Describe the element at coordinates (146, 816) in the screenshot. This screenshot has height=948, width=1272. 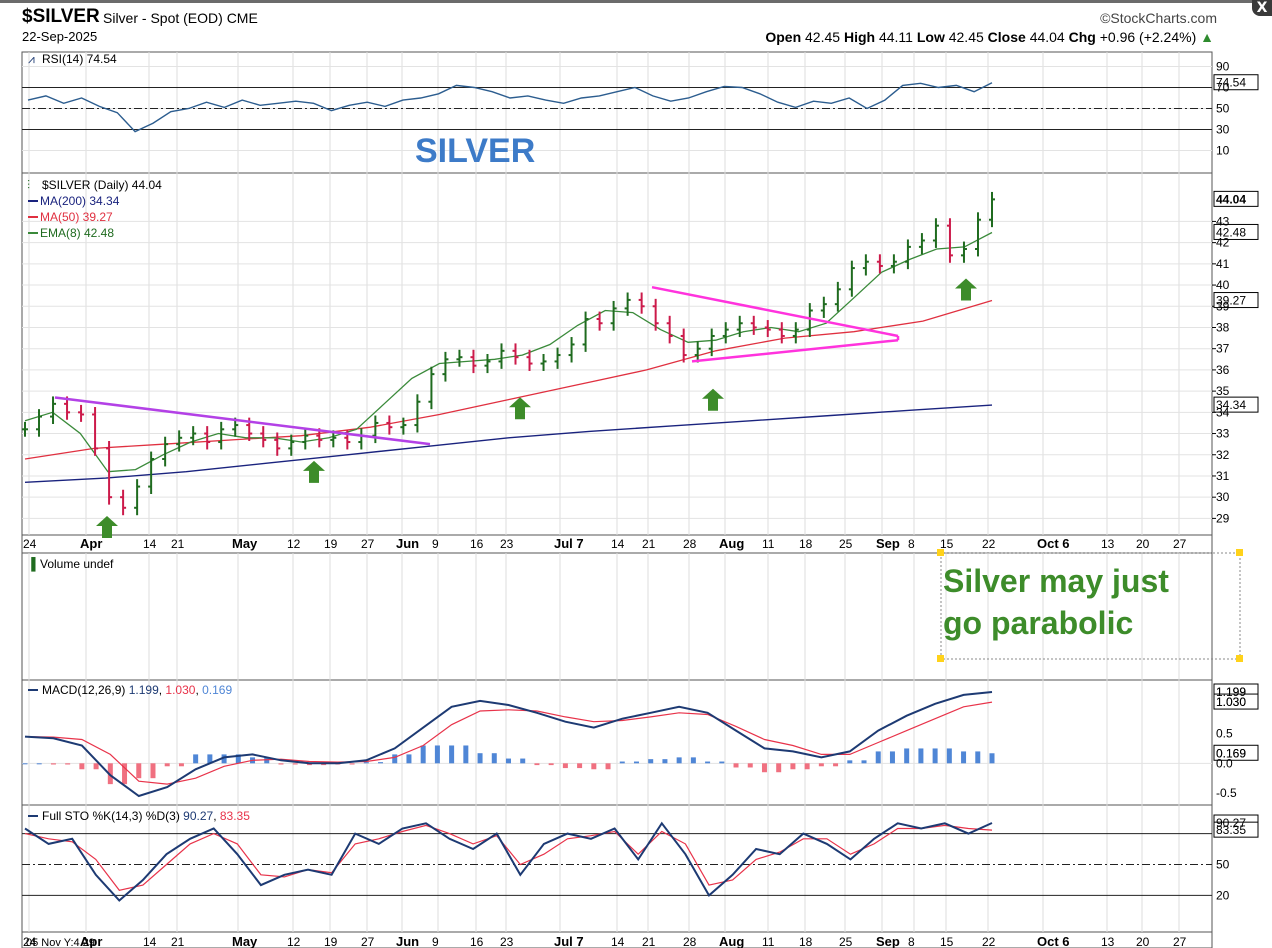
I see `svg-text:Full STO %K(14,3) %D(3) 90.27,: Full STO %K(14,3) %D(3) 90.27, 83.35` at that location.